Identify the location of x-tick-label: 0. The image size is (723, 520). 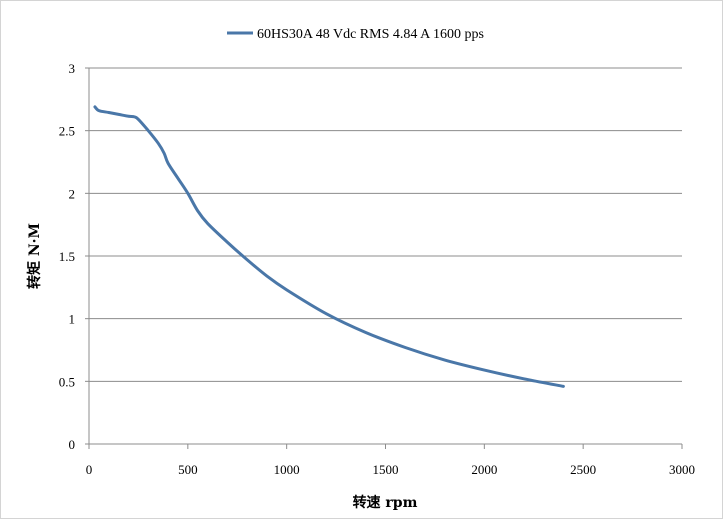
(89, 469).